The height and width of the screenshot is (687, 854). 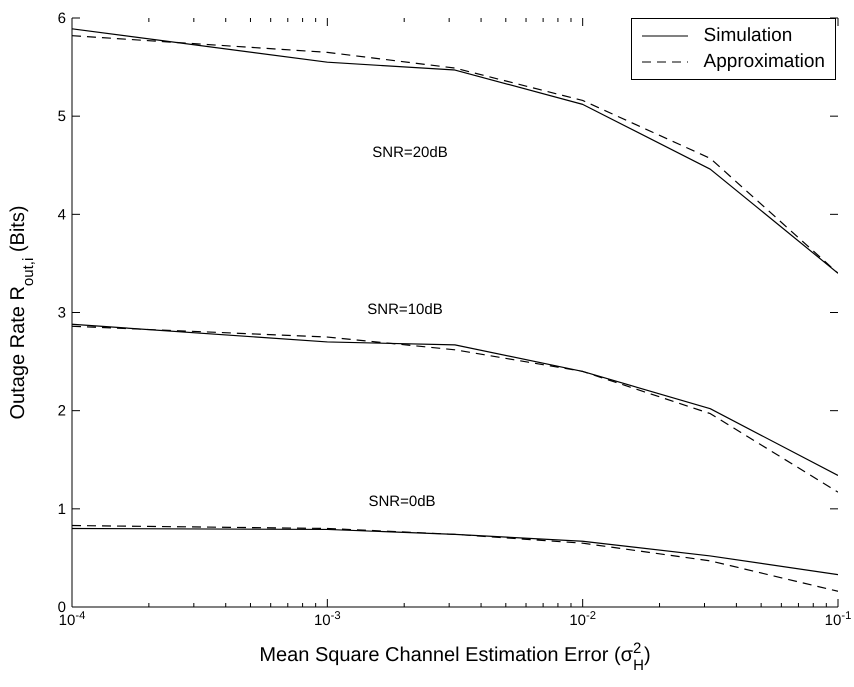 I want to click on y-tick-label: 1, so click(x=62, y=509).